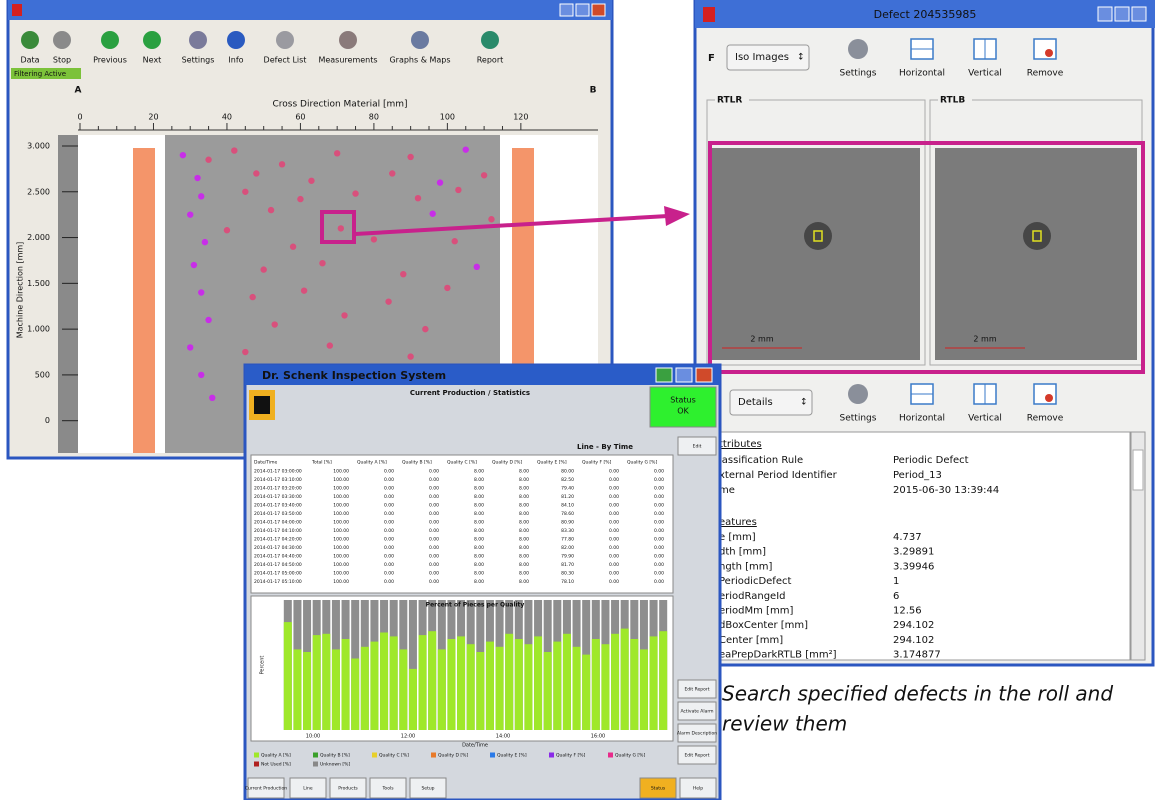 This screenshot has height=800, width=1155. What do you see at coordinates (110, 60) in the screenshot?
I see `toolbar-button: Previous` at bounding box center [110, 60].